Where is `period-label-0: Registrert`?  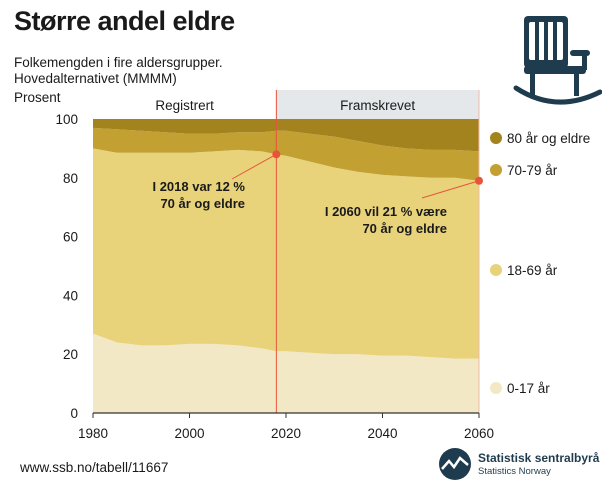 period-label-0: Registrert is located at coordinates (184, 105).